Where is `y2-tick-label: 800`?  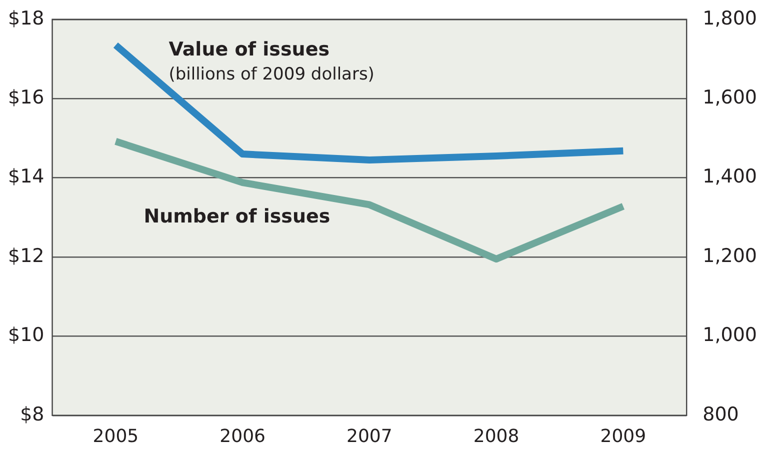 y2-tick-label: 800 is located at coordinates (720, 414).